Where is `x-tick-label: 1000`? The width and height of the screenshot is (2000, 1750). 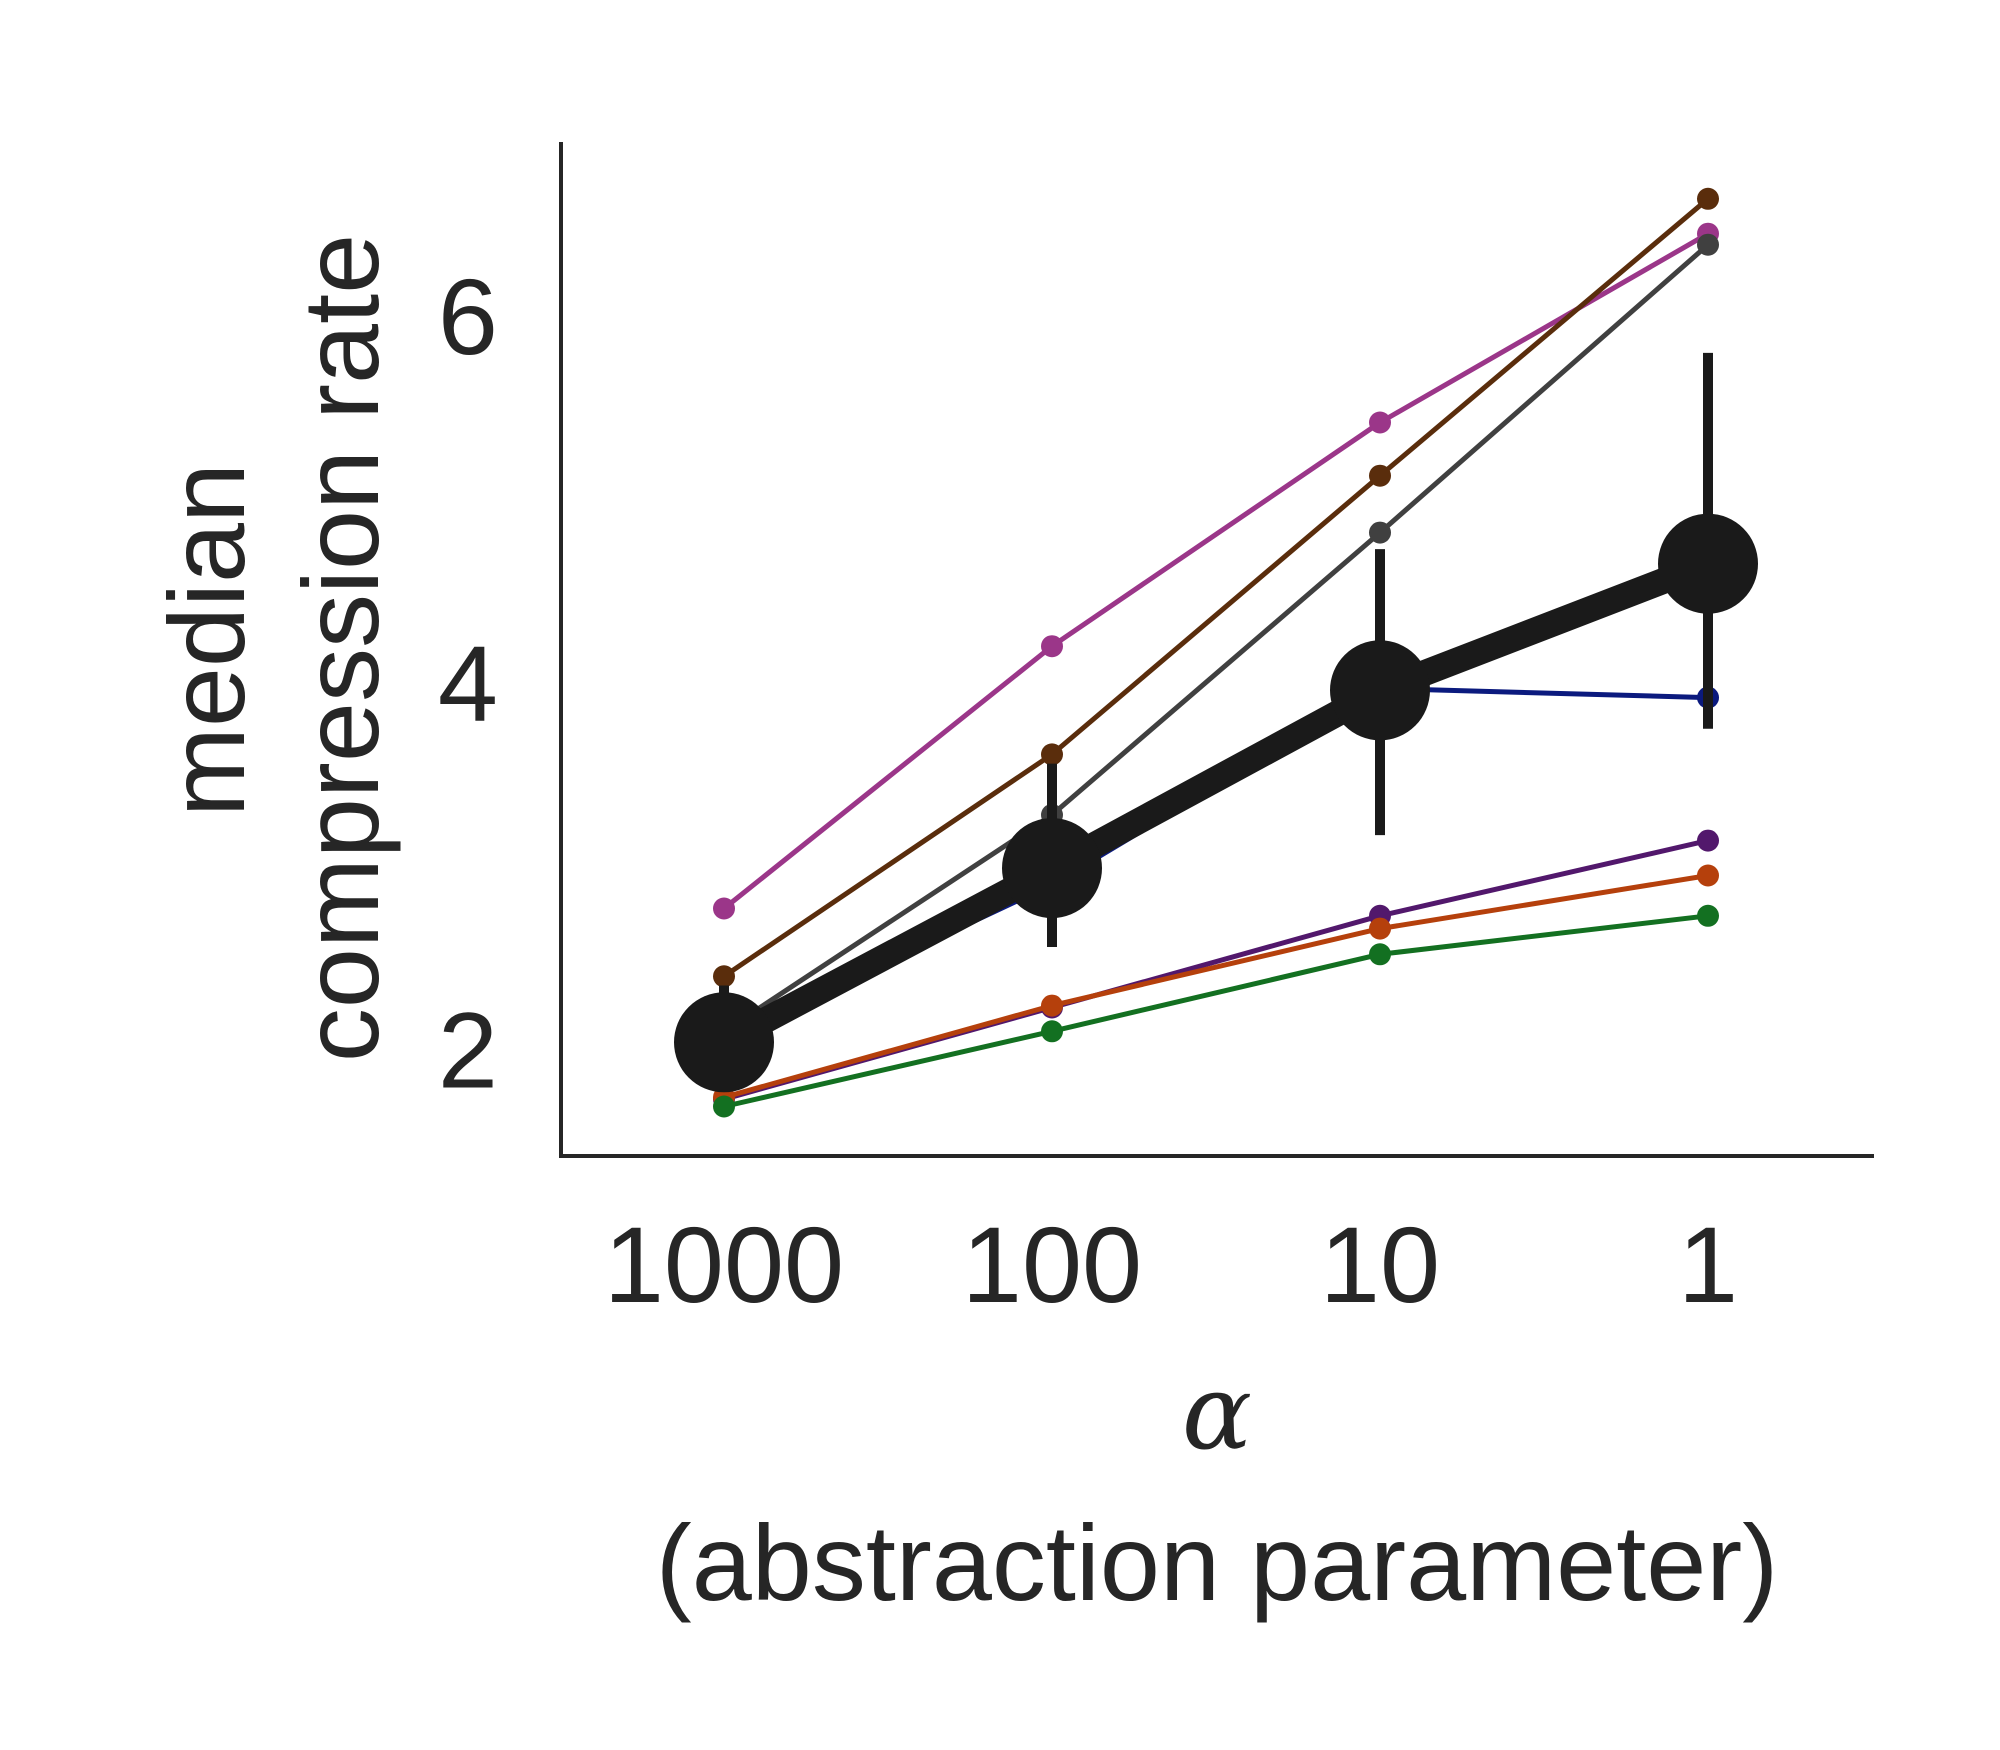
x-tick-label: 1000 is located at coordinates (724, 1264).